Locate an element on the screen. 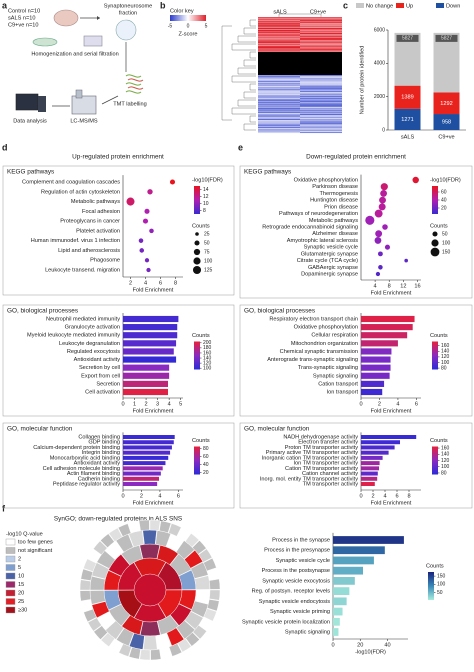 This screenshot has height=672, width=474. category-label: Synaptic vesicle protein localization is located at coordinates (286, 622).